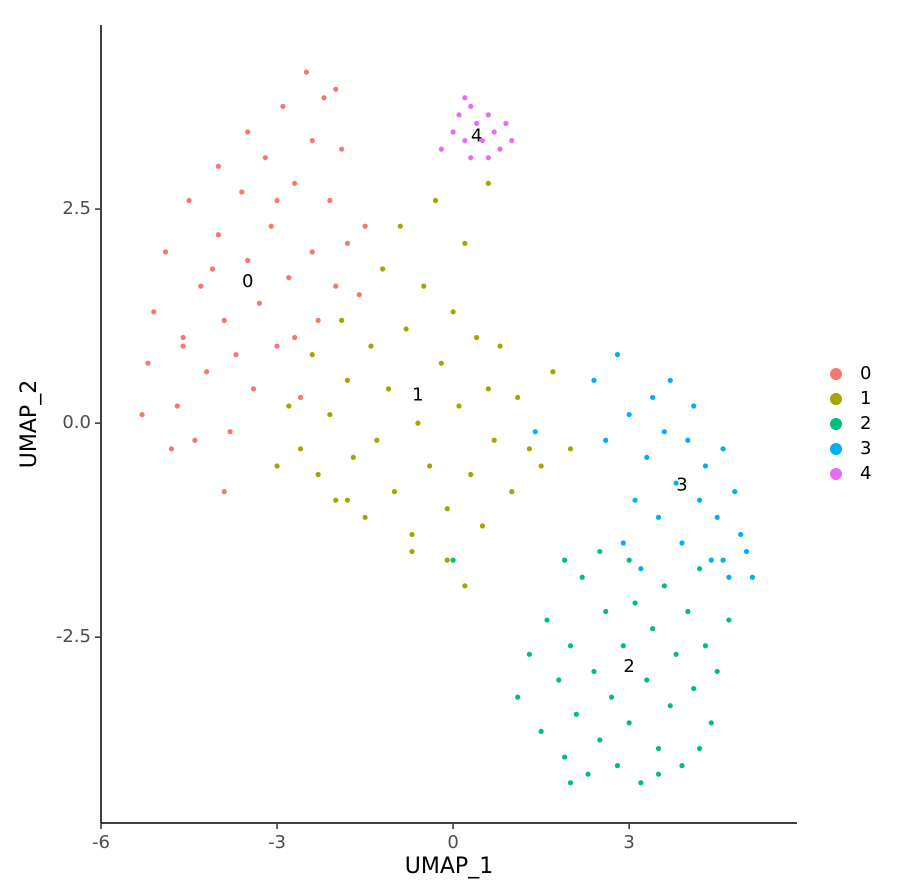 This screenshot has width=898, height=896. What do you see at coordinates (865, 473) in the screenshot?
I see `legend-label: 4` at bounding box center [865, 473].